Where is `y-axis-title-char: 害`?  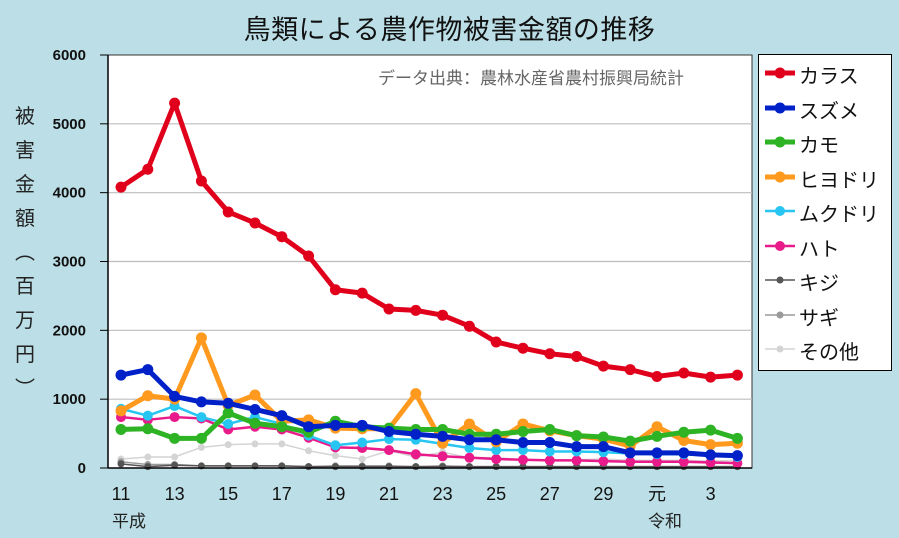
y-axis-title-char: 害 is located at coordinates (25, 150).